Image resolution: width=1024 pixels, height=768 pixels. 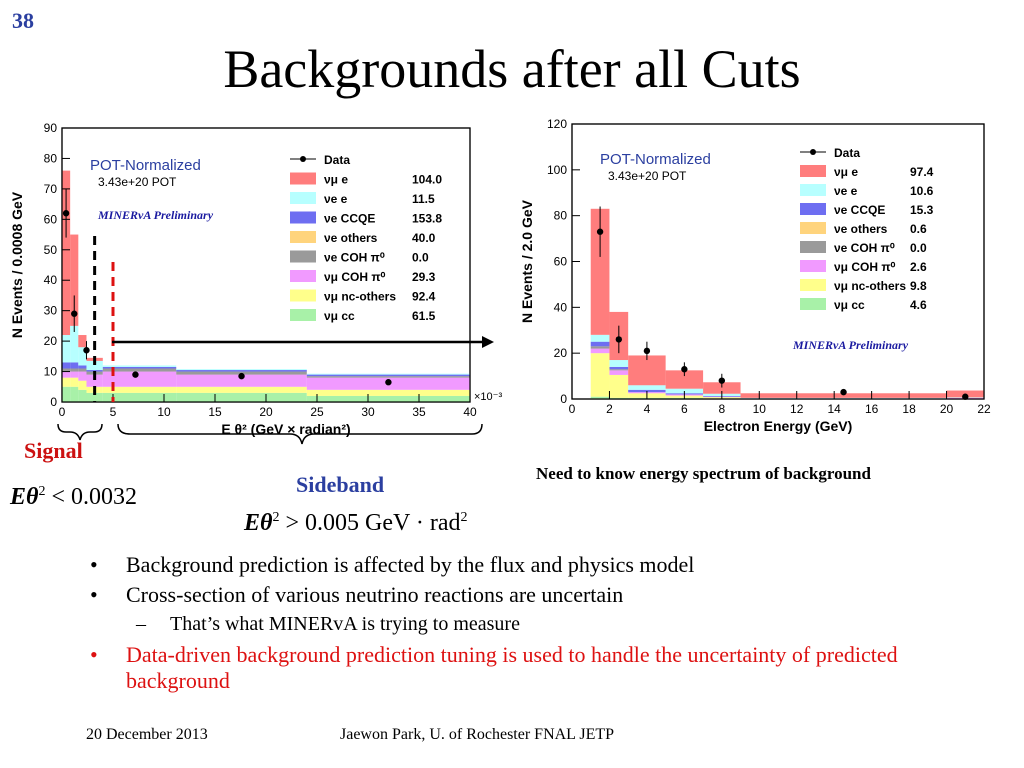 What do you see at coordinates (813, 152) in the screenshot?
I see `legend-data-marker` at bounding box center [813, 152].